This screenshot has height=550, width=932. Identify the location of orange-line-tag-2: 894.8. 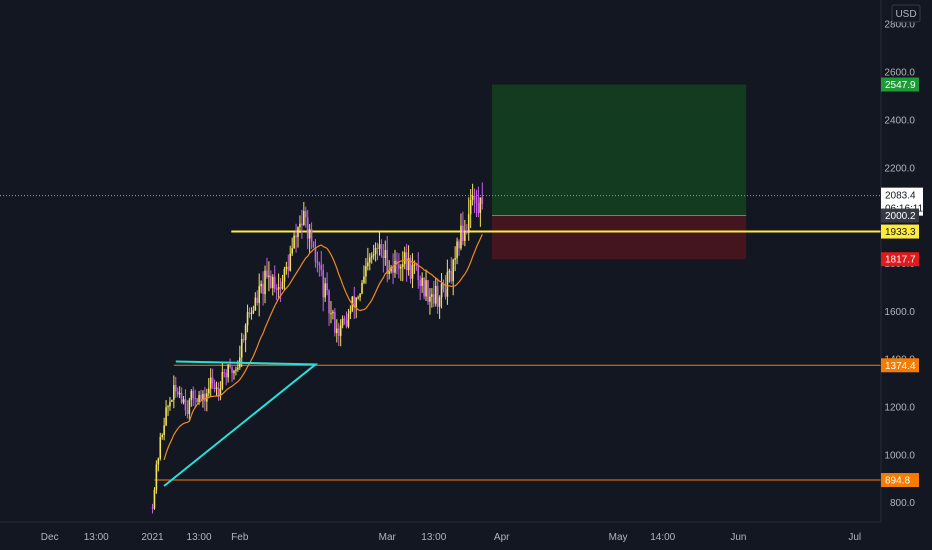
(897, 481).